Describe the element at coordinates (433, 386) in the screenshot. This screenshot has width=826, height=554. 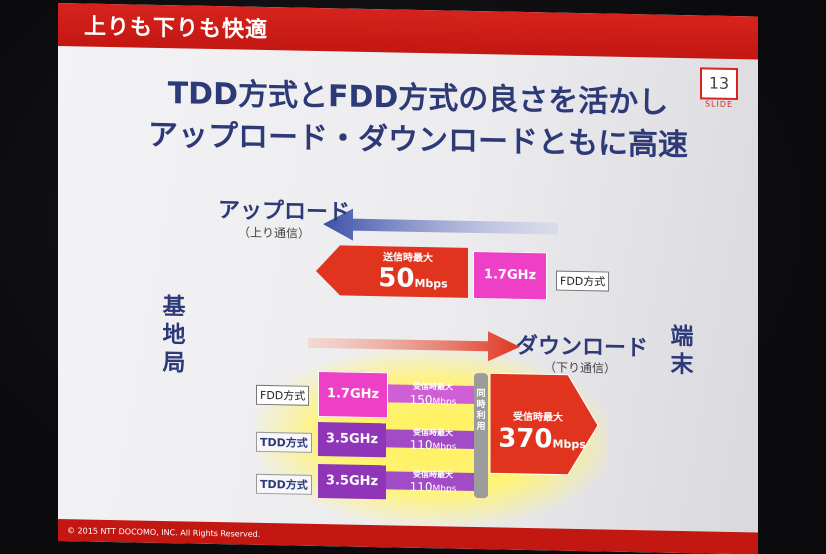
I see `row1-max-label: 受信時最大` at that location.